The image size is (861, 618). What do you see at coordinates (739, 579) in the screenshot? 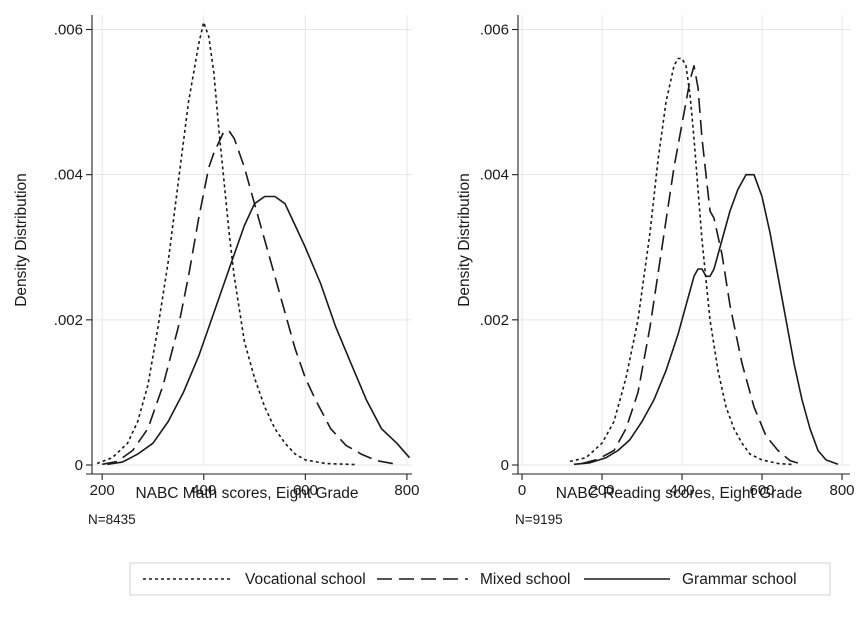
I see `legend-label: Grammar school` at bounding box center [739, 579].